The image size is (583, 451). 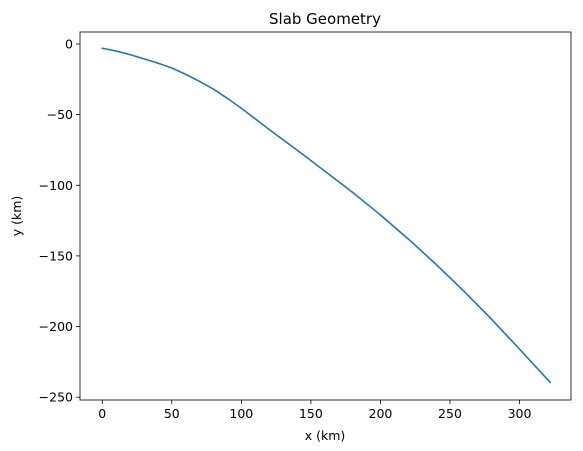 What do you see at coordinates (56, 255) in the screenshot?
I see `y-tick-label: −150` at bounding box center [56, 255].